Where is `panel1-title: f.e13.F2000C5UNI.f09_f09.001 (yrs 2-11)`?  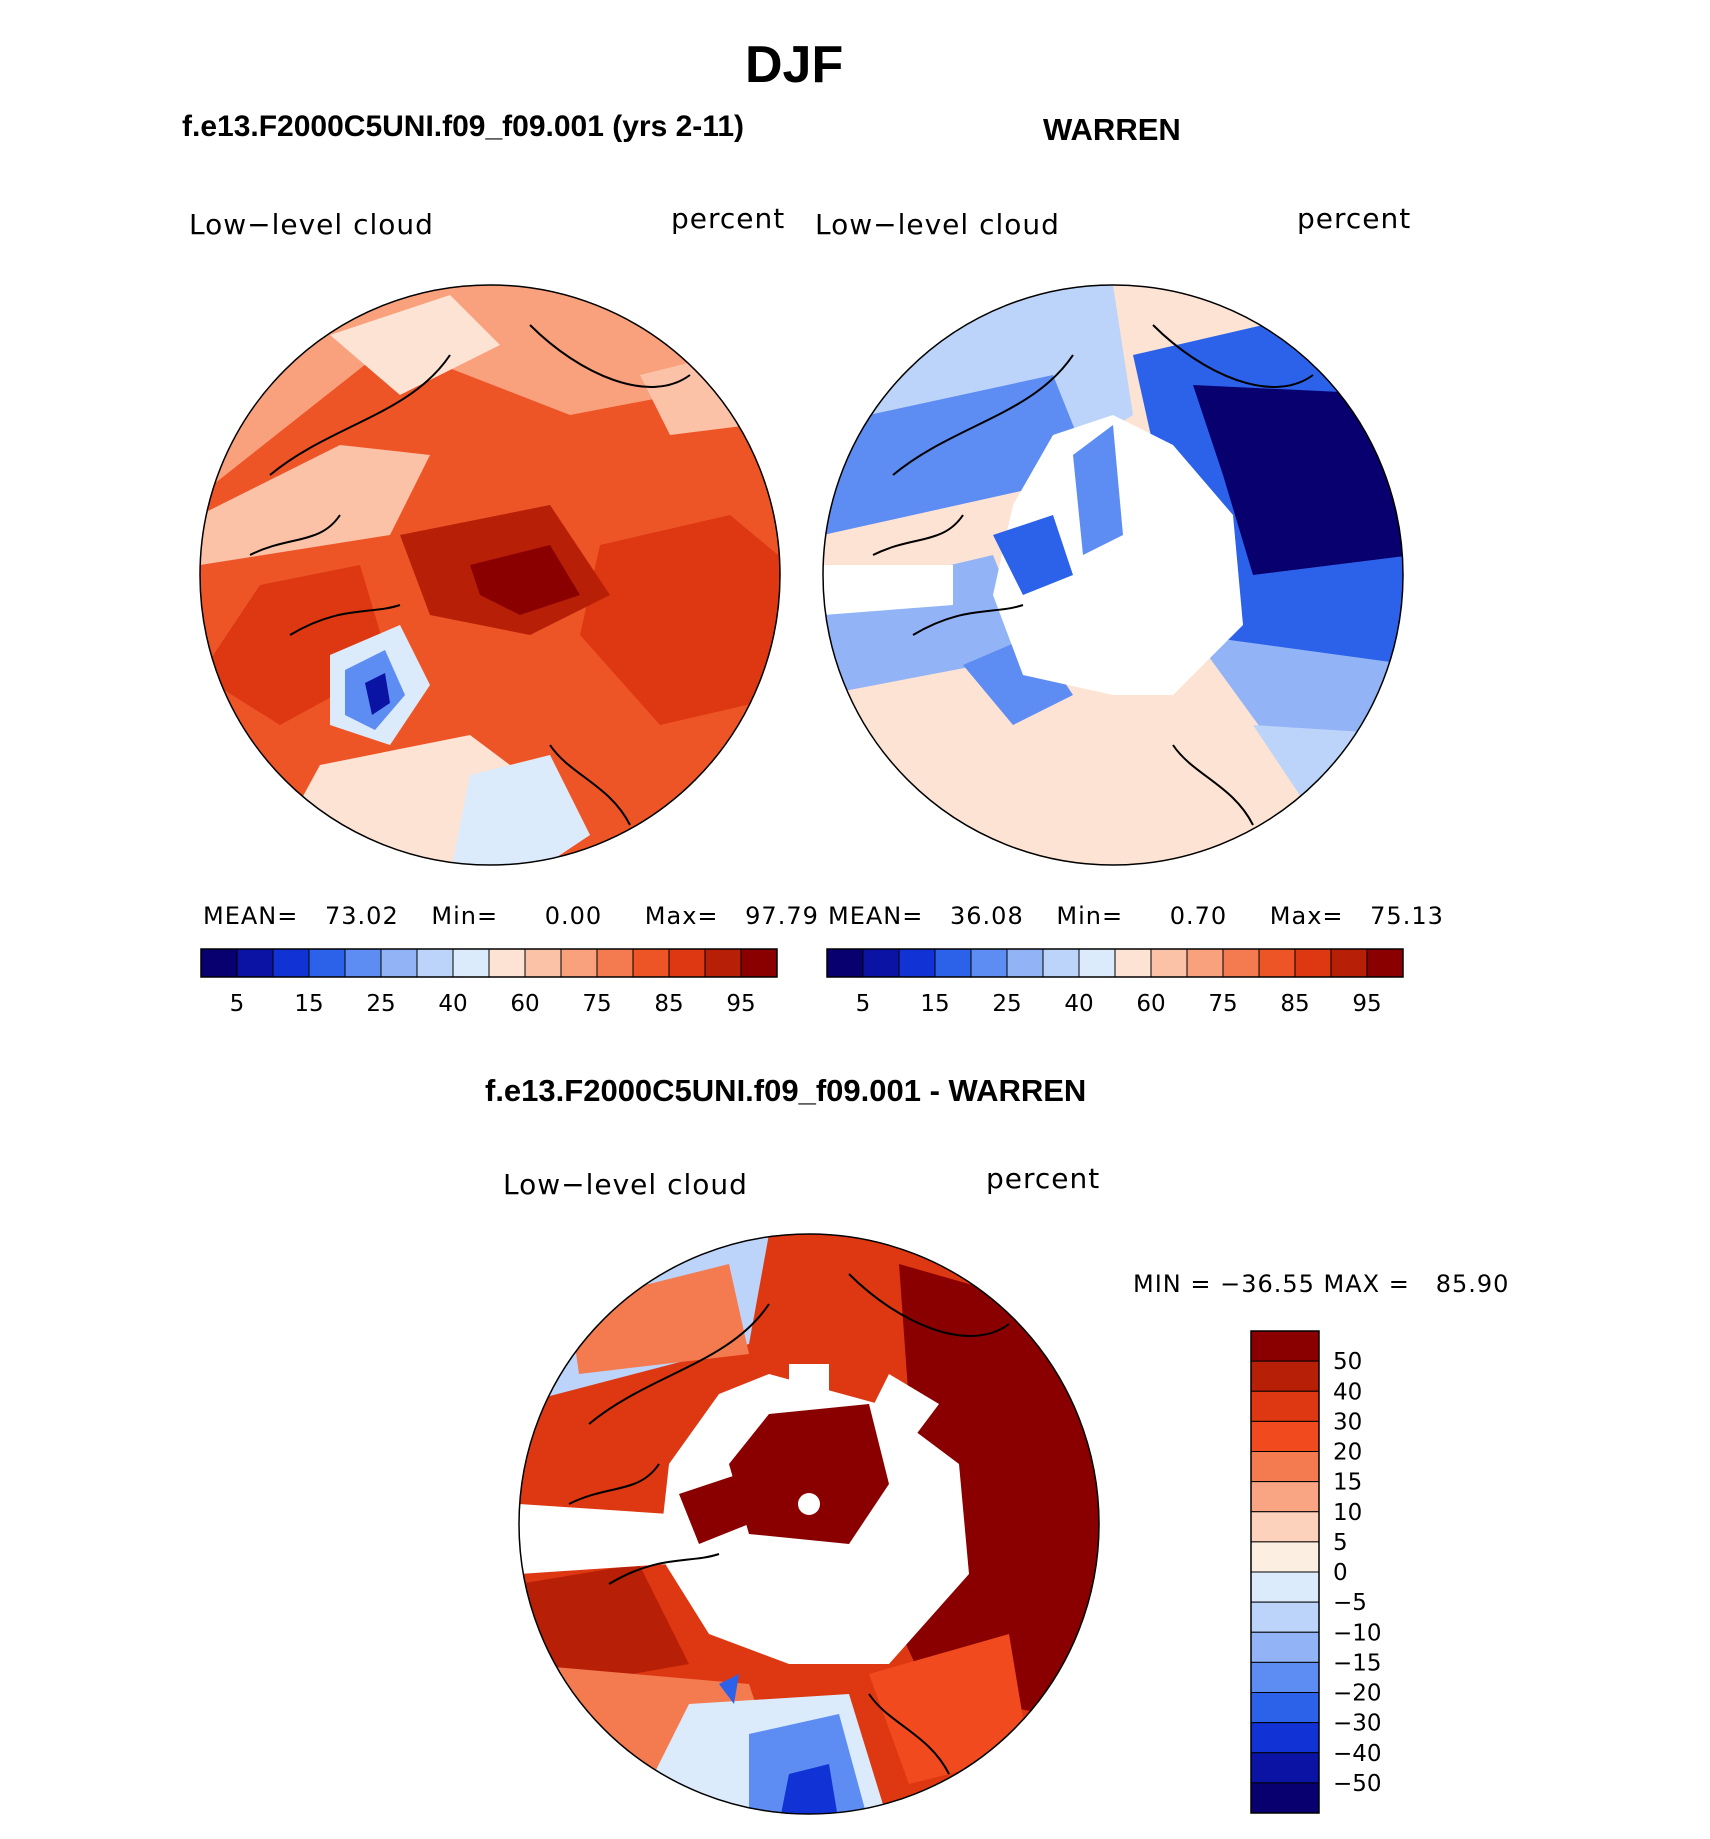
panel1-title: f.e13.F2000C5UNI.f09_f09.001 (yrs 2-11) is located at coordinates (463, 126).